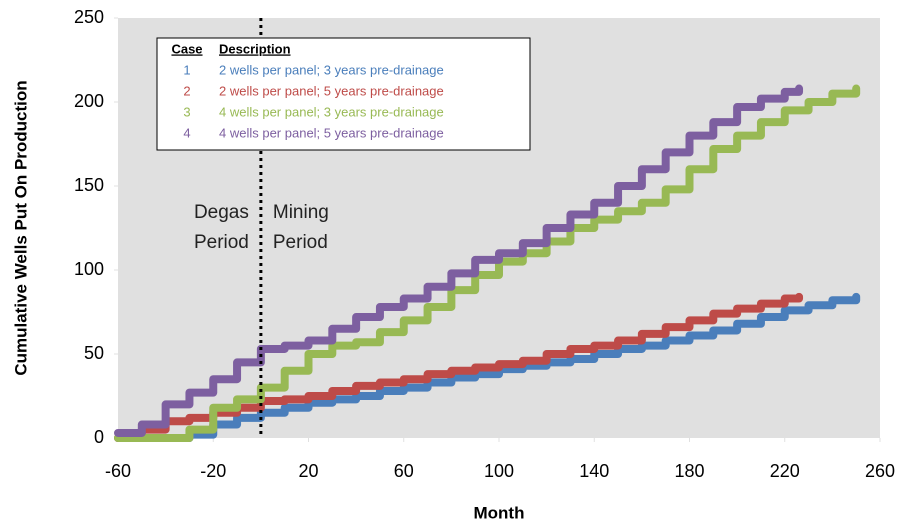 The height and width of the screenshot is (527, 912). What do you see at coordinates (186, 111) in the screenshot?
I see `legend-case: 3` at bounding box center [186, 111].